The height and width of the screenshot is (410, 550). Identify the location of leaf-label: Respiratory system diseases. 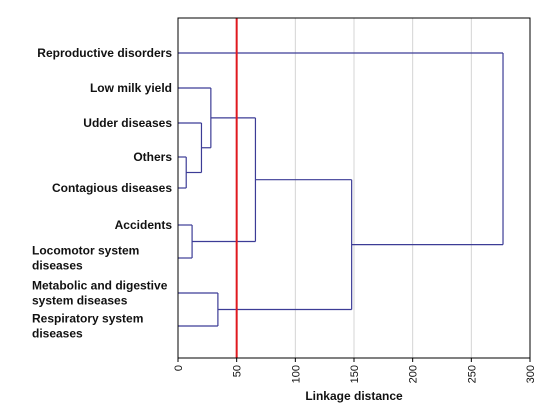
(87, 326).